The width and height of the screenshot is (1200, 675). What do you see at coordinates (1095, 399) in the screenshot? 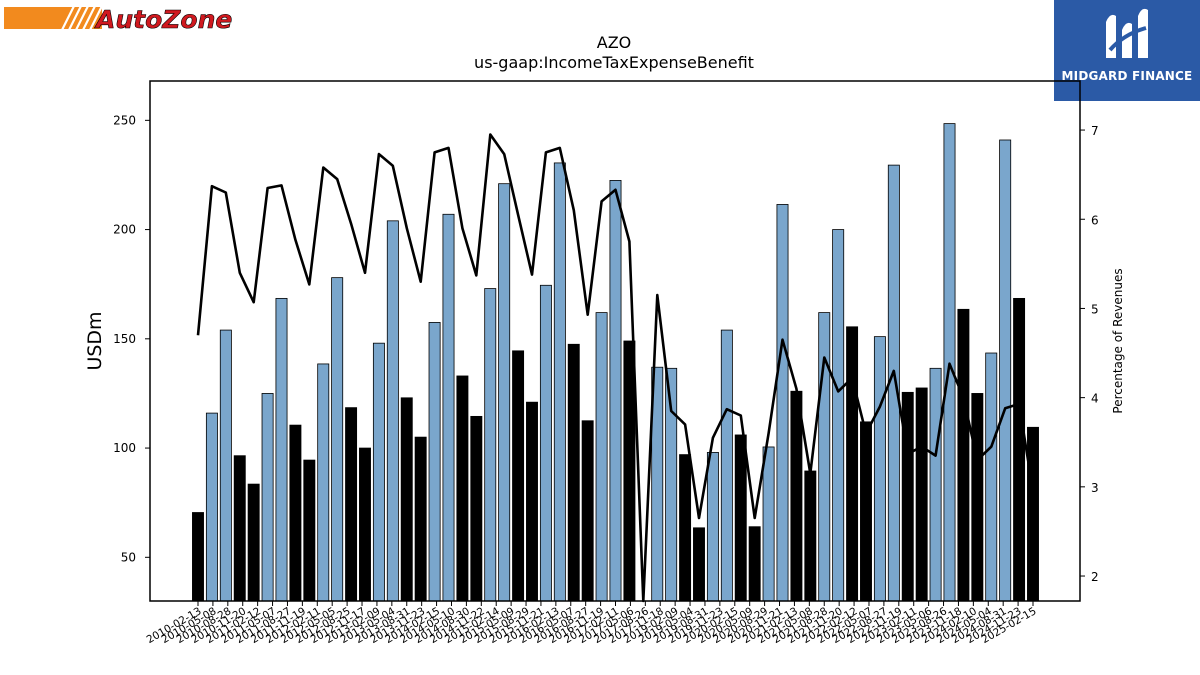
I see `y-right-tick-label: 4` at bounding box center [1095, 399].